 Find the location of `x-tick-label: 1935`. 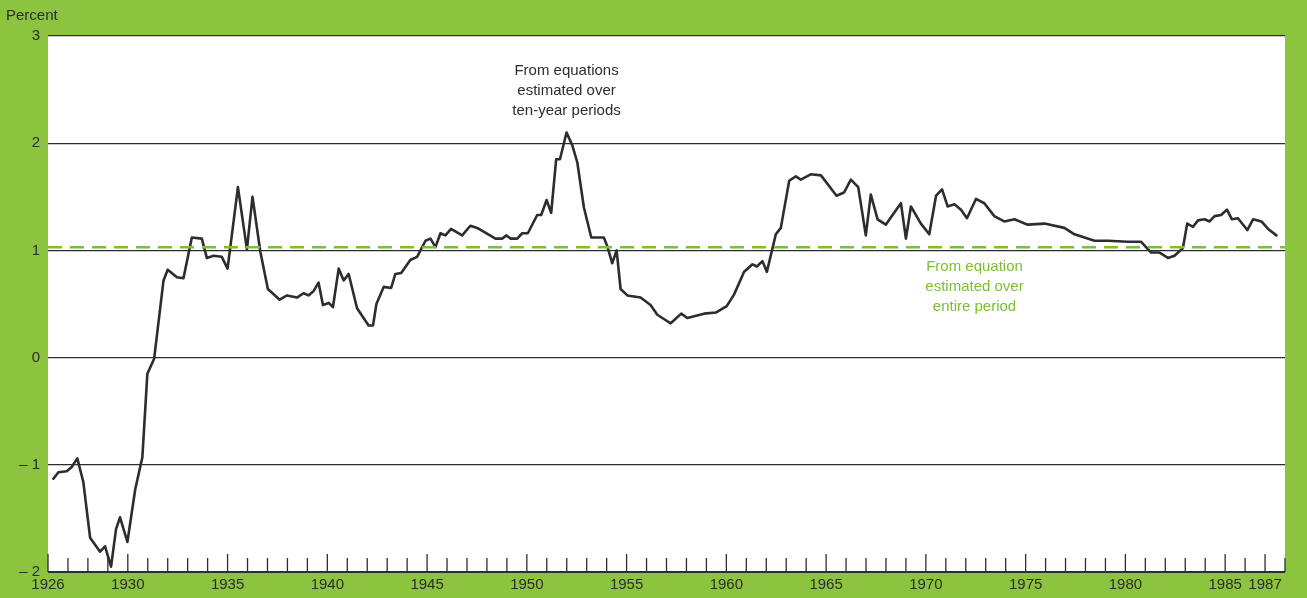

x-tick-label: 1935 is located at coordinates (227, 584).